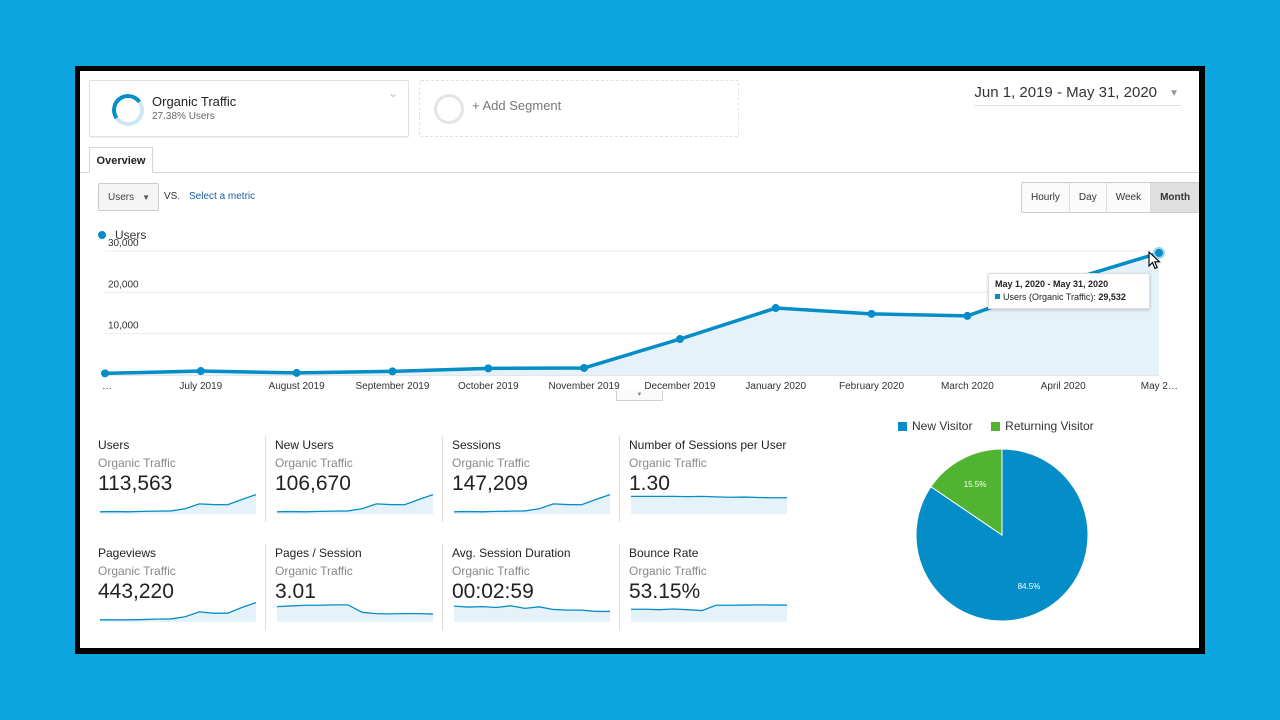  What do you see at coordinates (996, 426) in the screenshot?
I see `pie-legend: New Visitor Returning Visitor` at bounding box center [996, 426].